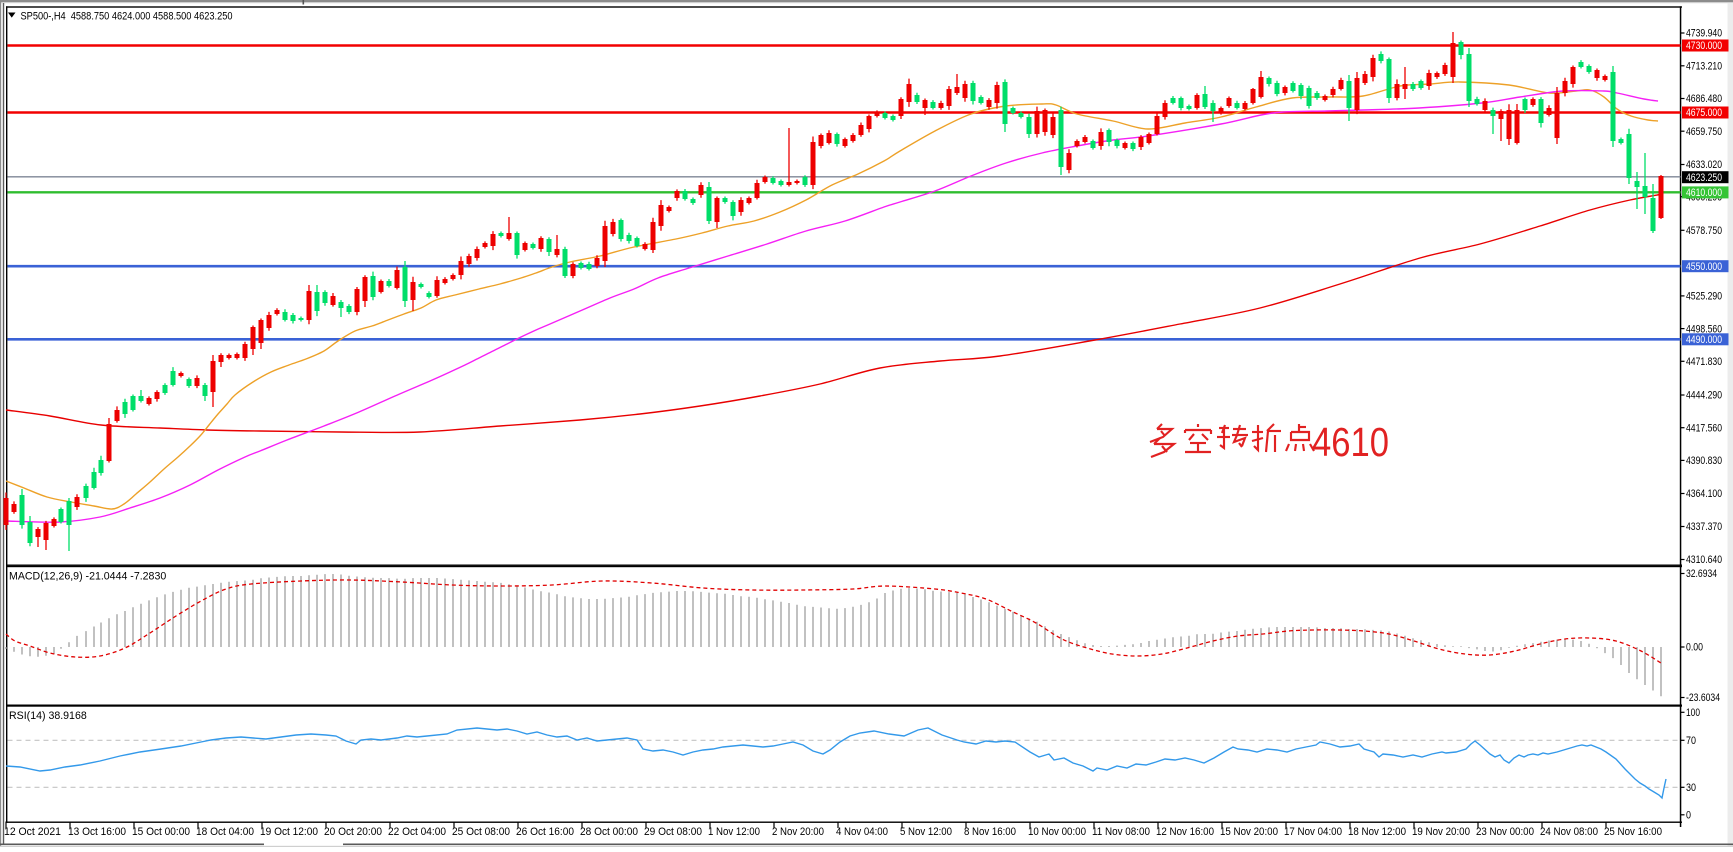 This screenshot has height=852, width=1733. I want to click on svg-text: 4739.940, so click(1704, 34).